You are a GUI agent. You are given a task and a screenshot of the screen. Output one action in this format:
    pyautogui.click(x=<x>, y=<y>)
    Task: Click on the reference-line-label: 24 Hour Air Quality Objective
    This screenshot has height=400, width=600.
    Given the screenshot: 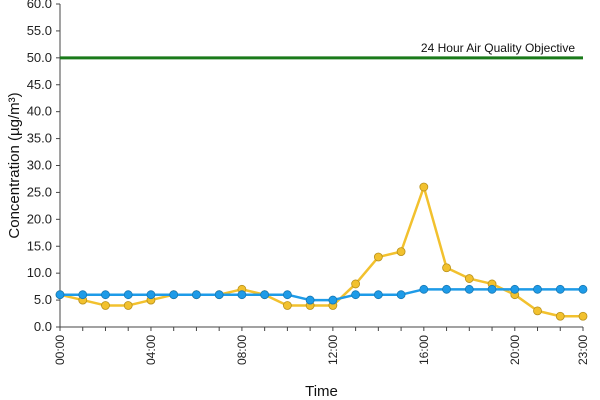 What is the action you would take?
    pyautogui.click(x=498, y=48)
    